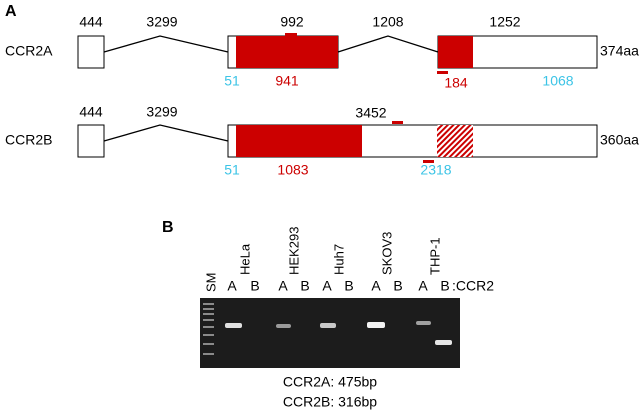  What do you see at coordinates (370, 113) in the screenshot?
I see `size-label: 3452` at bounding box center [370, 113].